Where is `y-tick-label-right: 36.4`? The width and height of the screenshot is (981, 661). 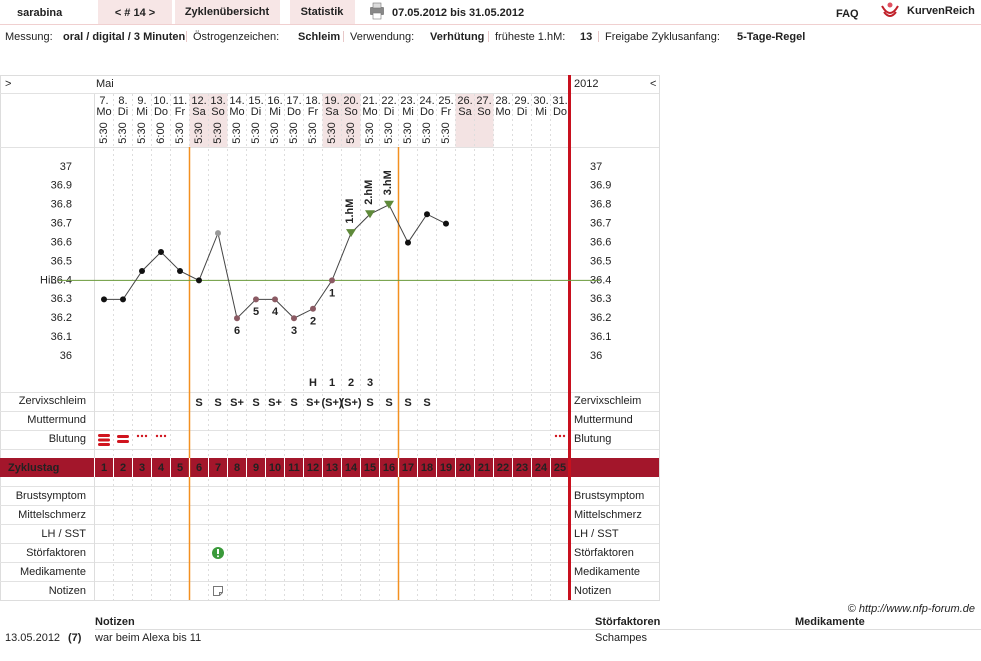 y-tick-label-right: 36.4 is located at coordinates (600, 280).